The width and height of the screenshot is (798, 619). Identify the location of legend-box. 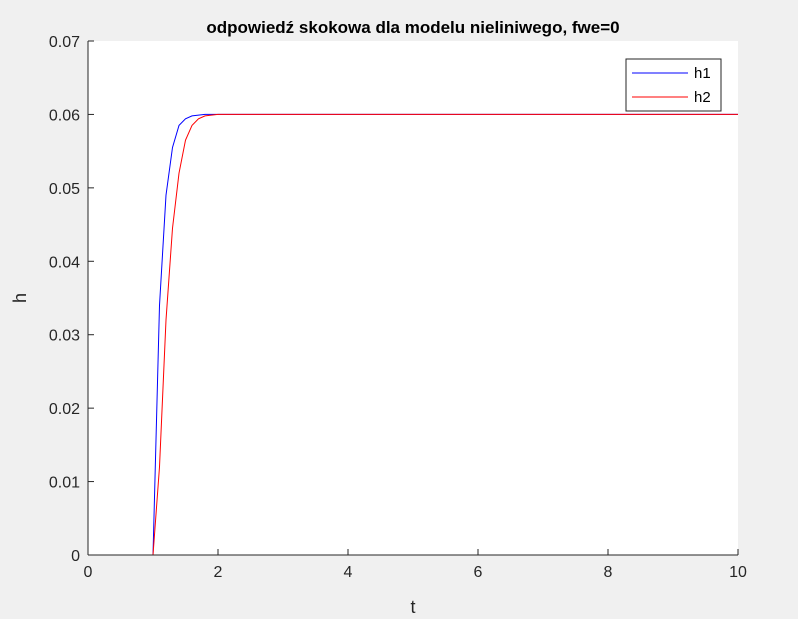
(673, 85).